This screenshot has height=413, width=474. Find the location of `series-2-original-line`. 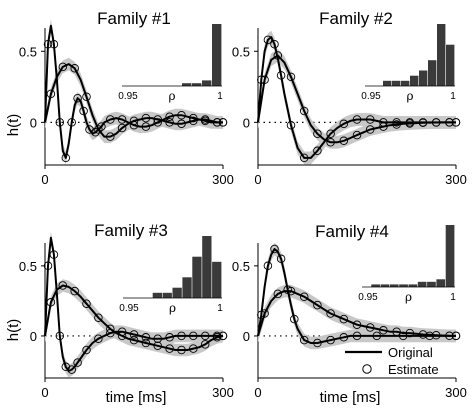

series-2-original-line is located at coordinates (134, 317).